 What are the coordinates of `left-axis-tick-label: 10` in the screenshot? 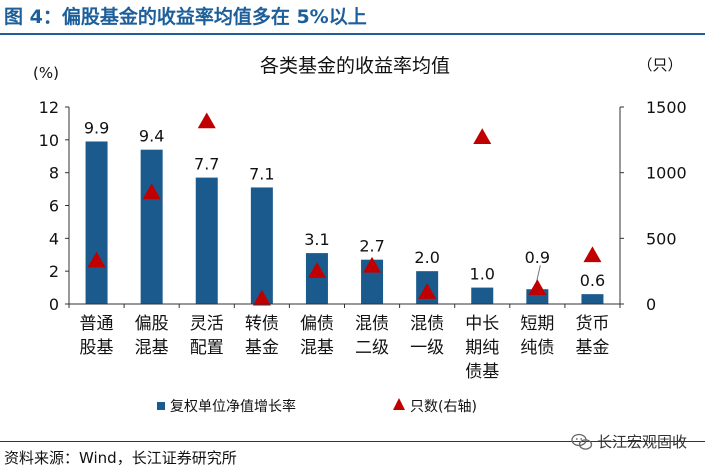 It's located at (49, 140).